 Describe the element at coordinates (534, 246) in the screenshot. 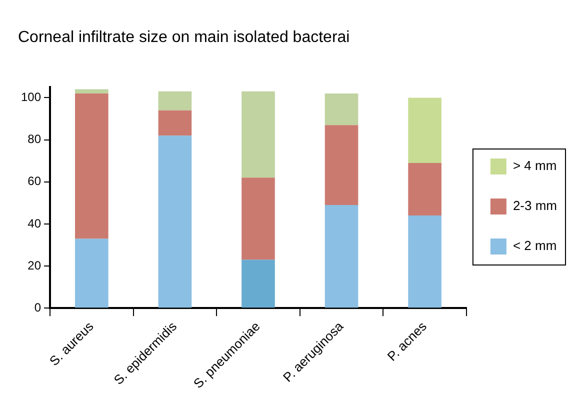

I see `legend-label: < 2 mm` at that location.